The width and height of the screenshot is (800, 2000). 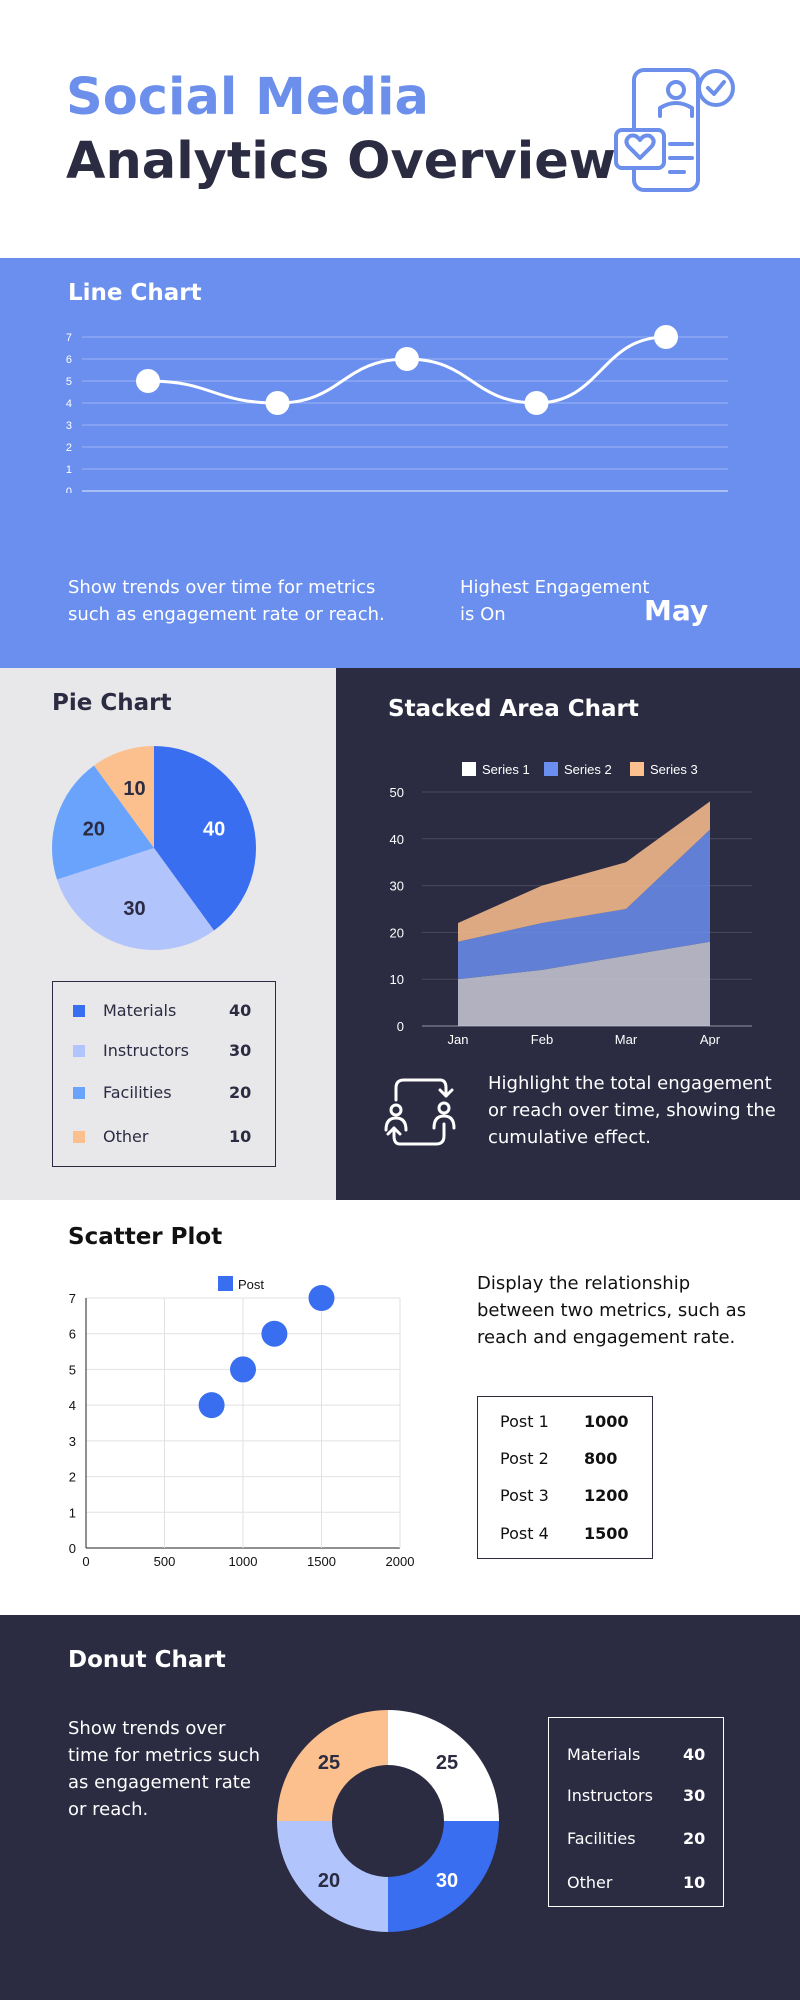 I want to click on pie-data-label: 20, so click(x=94, y=829).